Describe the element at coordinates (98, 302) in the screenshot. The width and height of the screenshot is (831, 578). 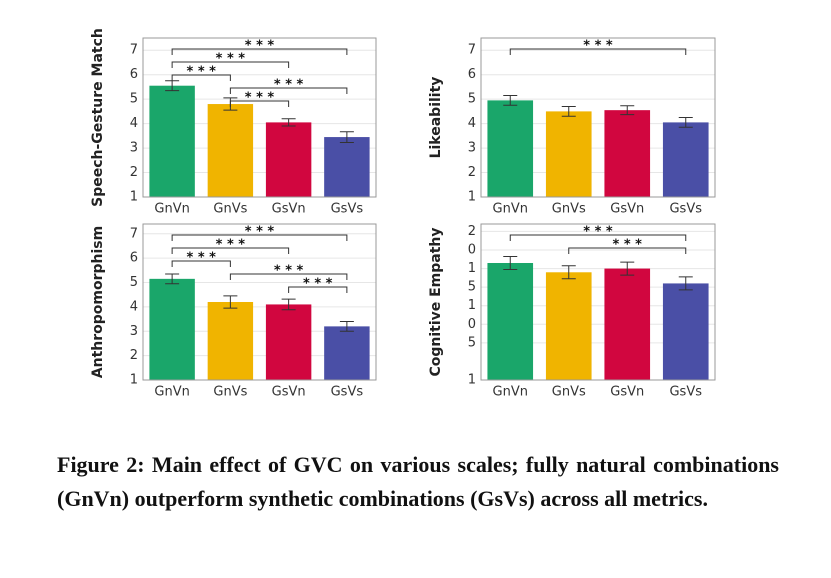
I see `y-axis-label: Anthropomorphism` at that location.